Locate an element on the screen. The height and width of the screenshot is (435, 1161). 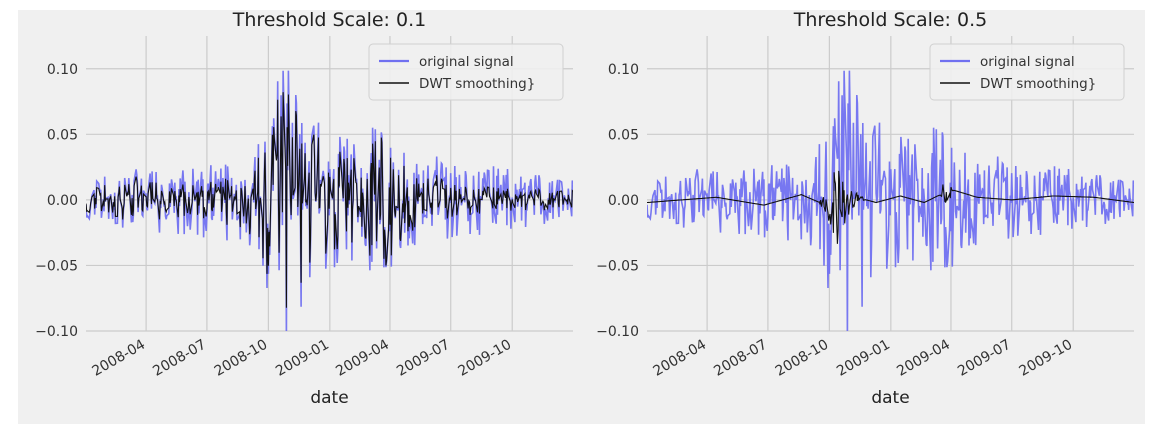
chart-title: Threshold Scale: 0.5 is located at coordinates (890, 20).